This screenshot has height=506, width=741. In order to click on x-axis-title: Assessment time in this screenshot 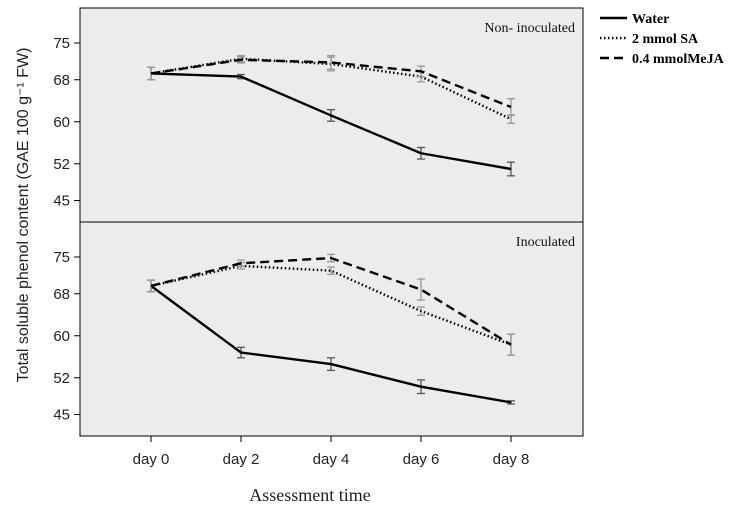, I will do `click(310, 495)`.